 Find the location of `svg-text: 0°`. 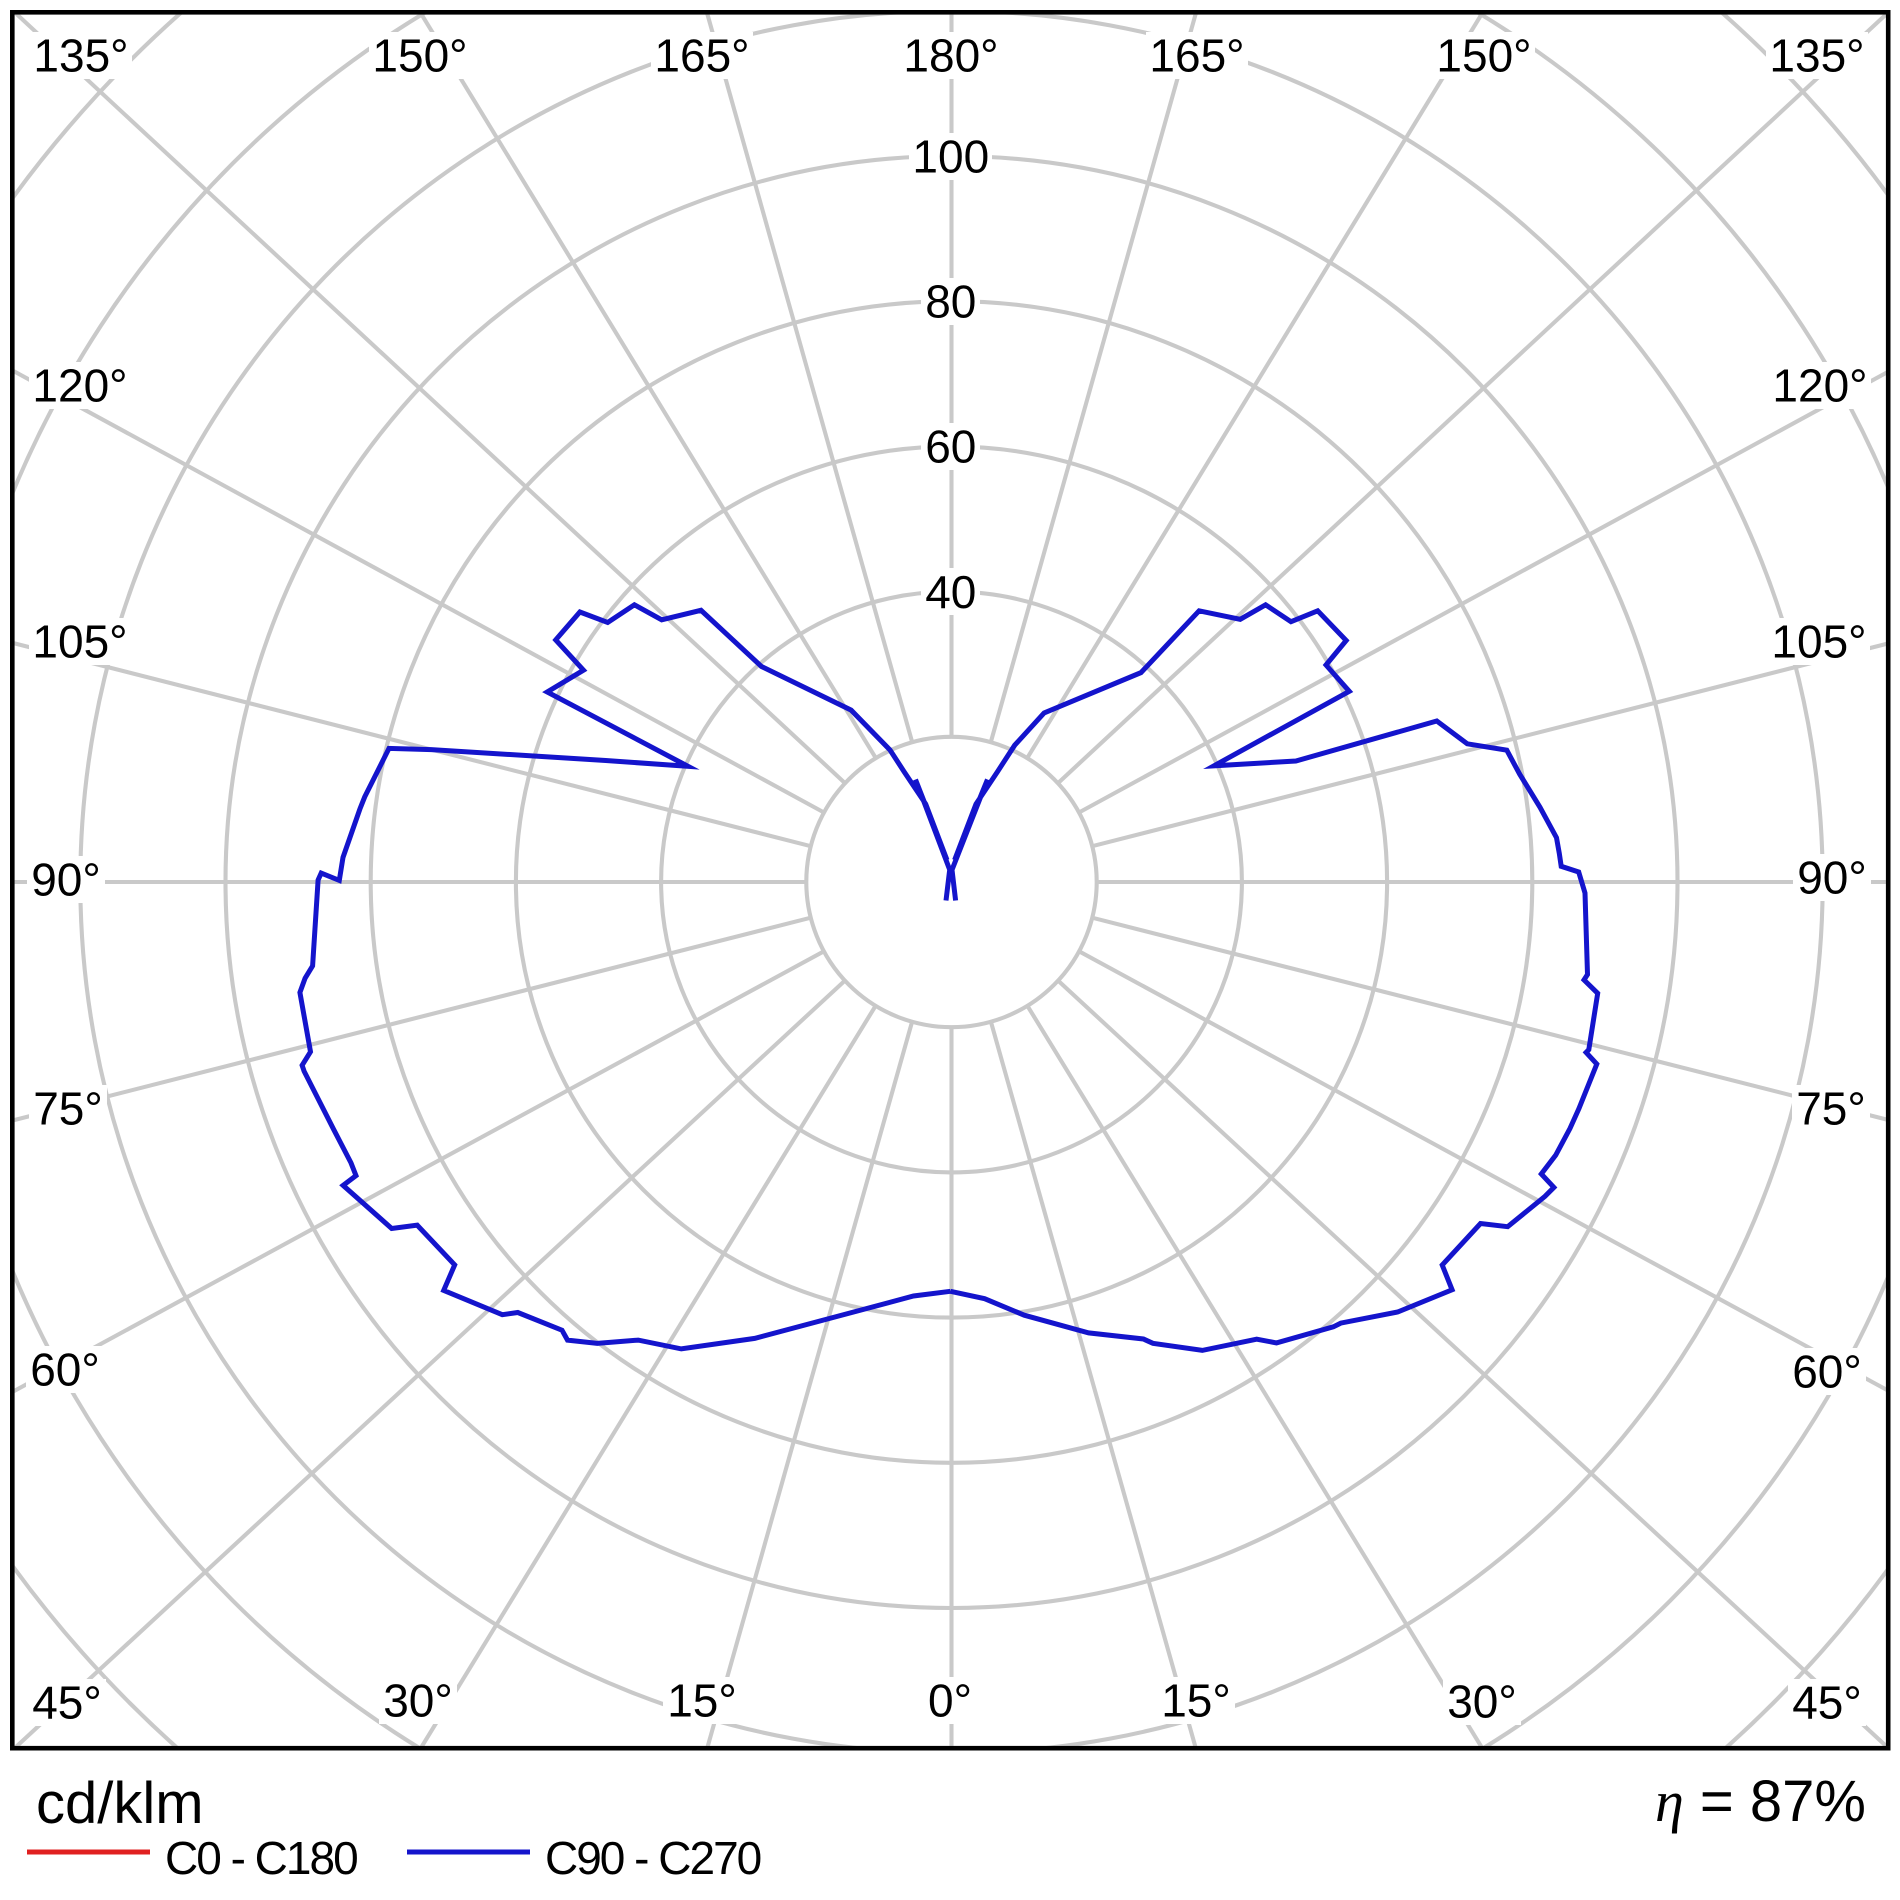

svg-text: 0° is located at coordinates (950, 1700).